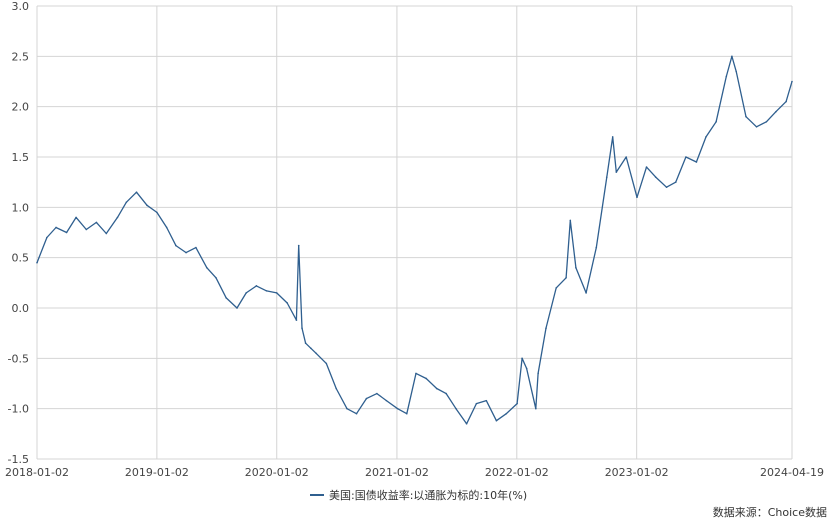 The width and height of the screenshot is (831, 525). I want to click on y-tick-label: 0.5, so click(21, 258).